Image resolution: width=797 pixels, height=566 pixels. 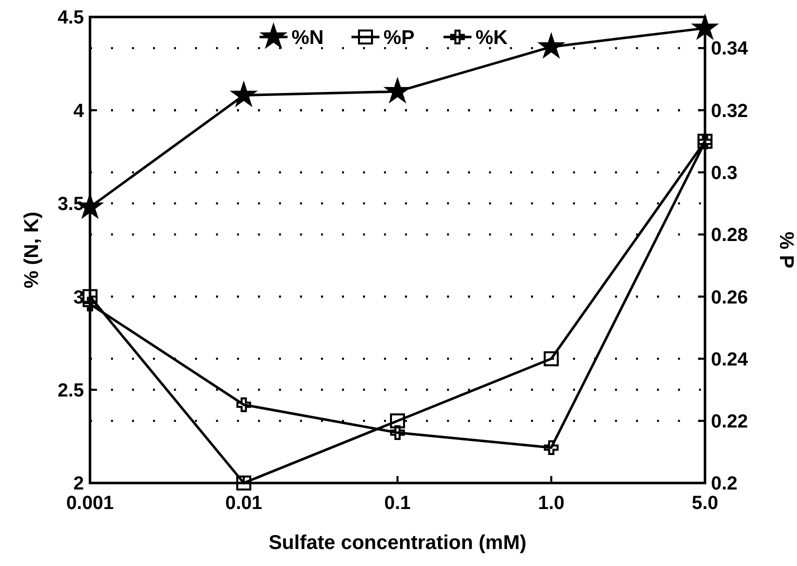 I want to click on legend-label: %K, so click(x=492, y=38).